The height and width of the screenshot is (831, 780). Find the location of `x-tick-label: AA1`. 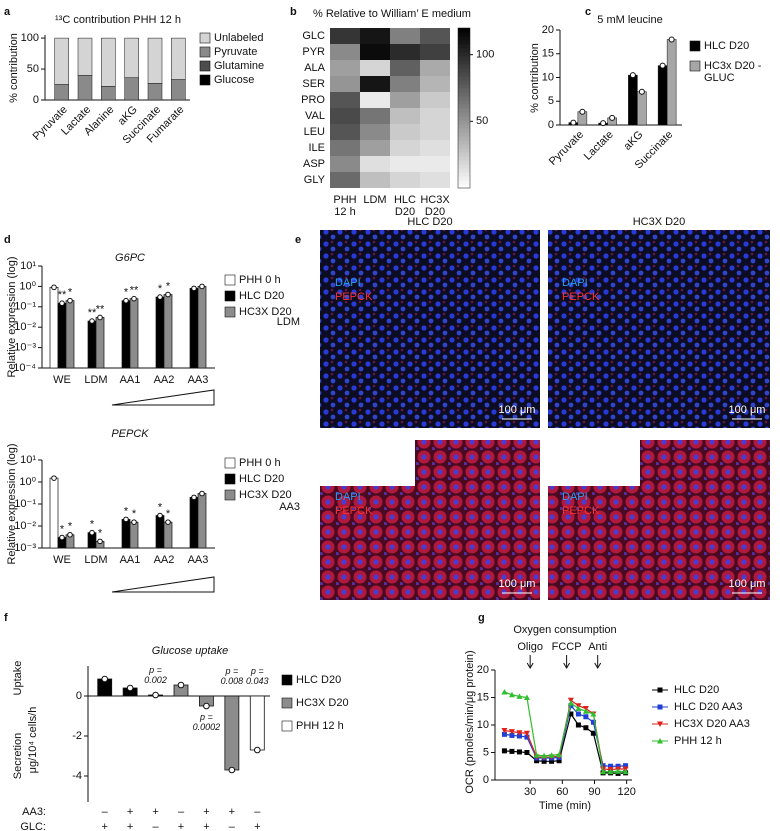

x-tick-label: AA1 is located at coordinates (130, 380).